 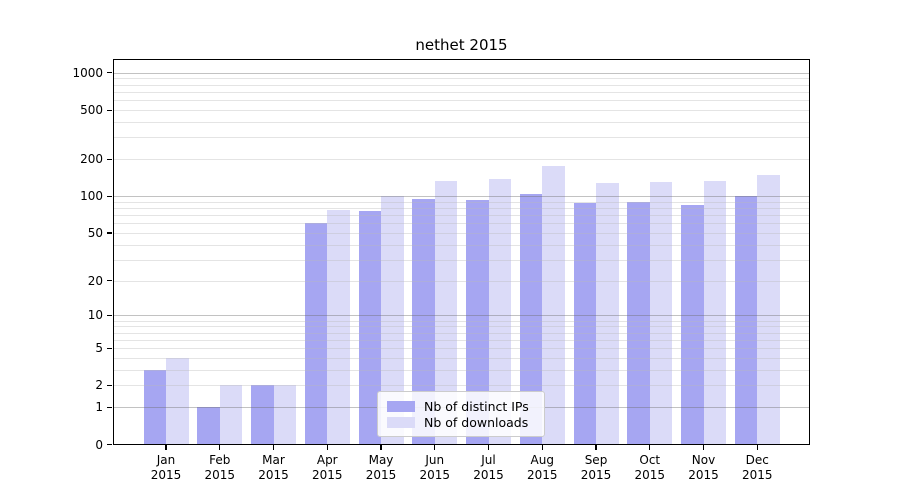 I want to click on legend-label: Nb of distinct IPs, so click(x=476, y=406).